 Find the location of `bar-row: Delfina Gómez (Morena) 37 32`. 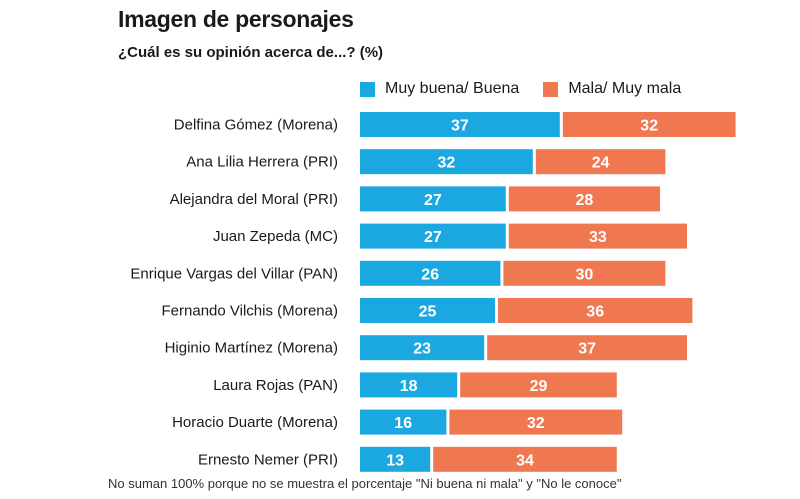

bar-row: Delfina Gómez (Morena) 37 32 is located at coordinates (455, 124).